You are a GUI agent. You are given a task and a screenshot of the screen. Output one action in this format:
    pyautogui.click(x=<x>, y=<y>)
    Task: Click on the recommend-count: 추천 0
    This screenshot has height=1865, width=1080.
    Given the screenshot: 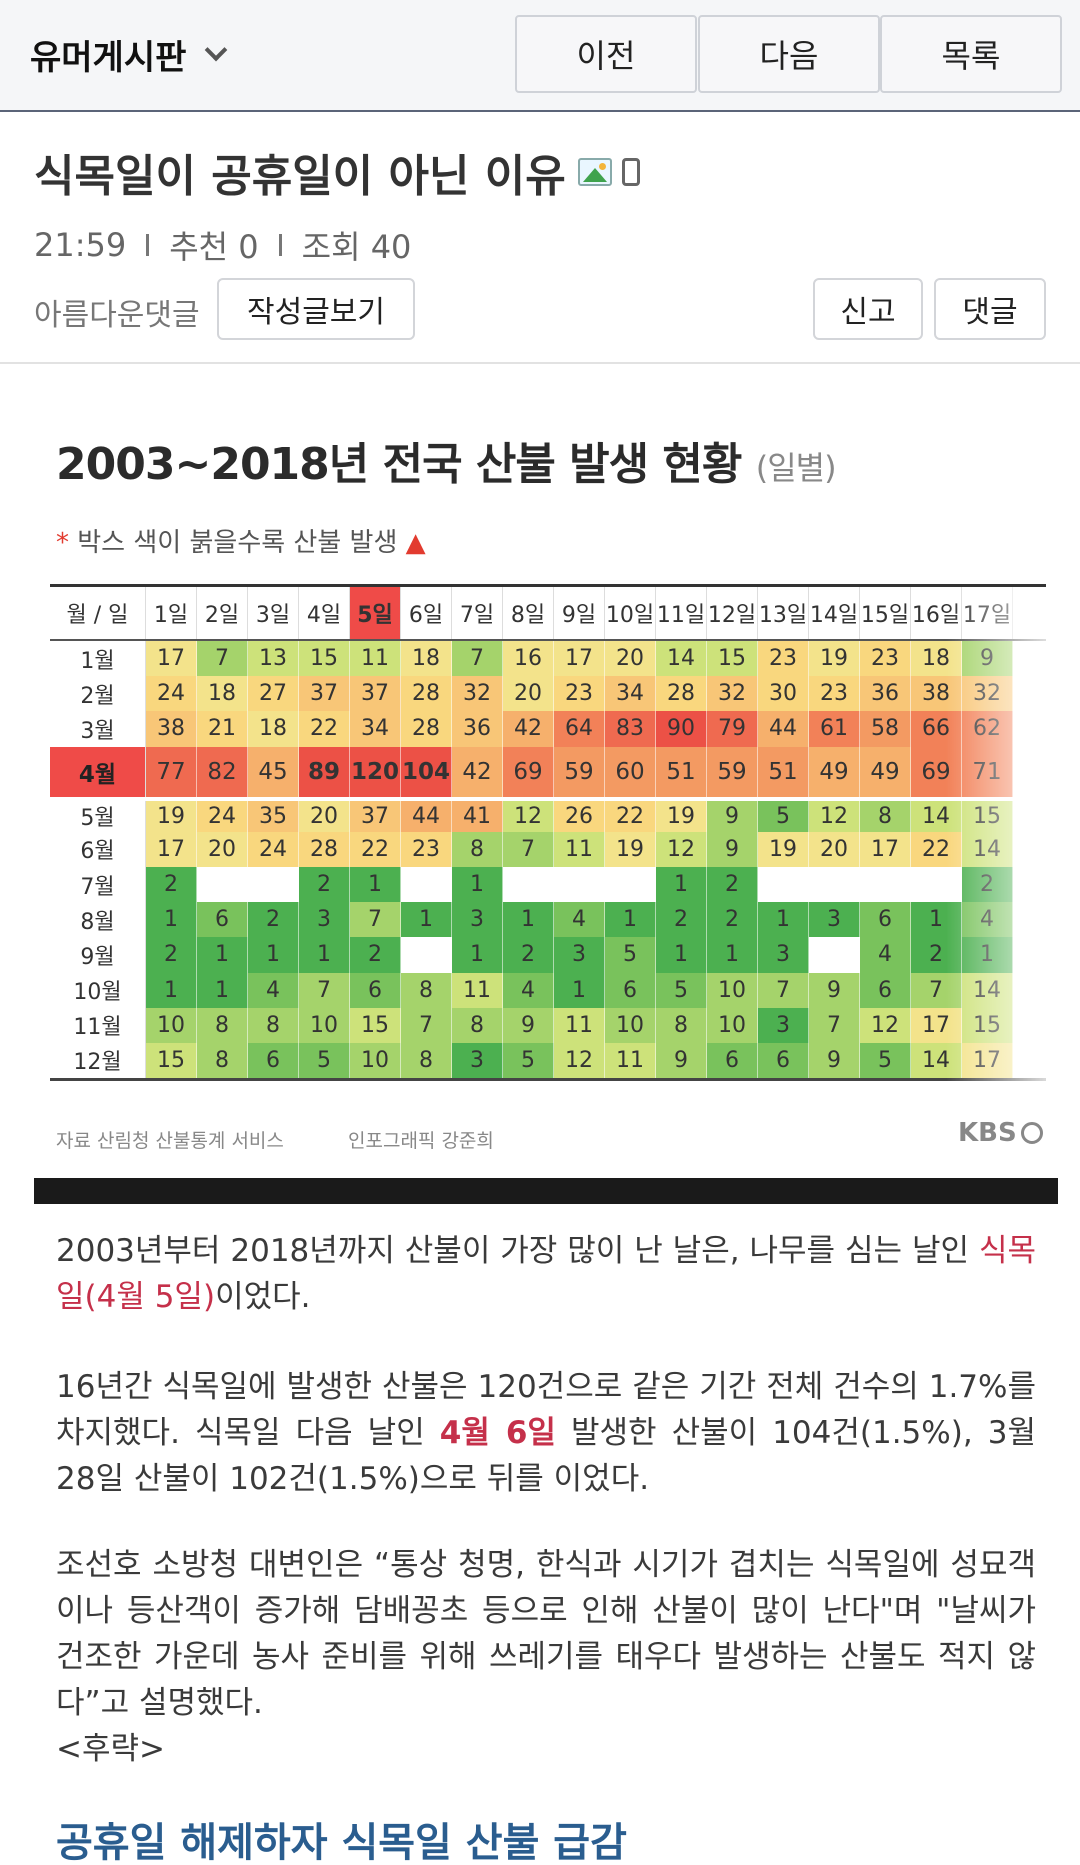 What is the action you would take?
    pyautogui.click(x=214, y=247)
    